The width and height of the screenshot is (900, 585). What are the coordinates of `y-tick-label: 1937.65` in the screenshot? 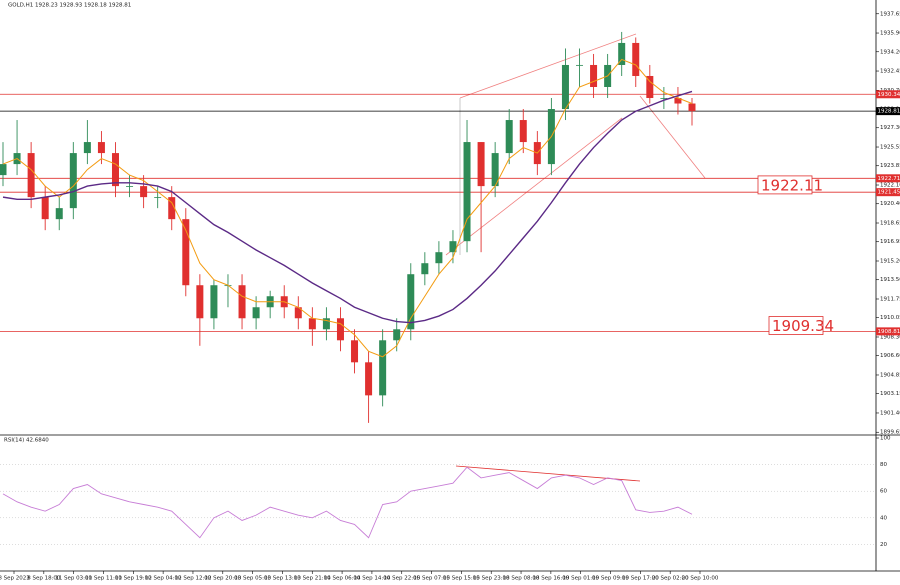 It's located at (890, 14).